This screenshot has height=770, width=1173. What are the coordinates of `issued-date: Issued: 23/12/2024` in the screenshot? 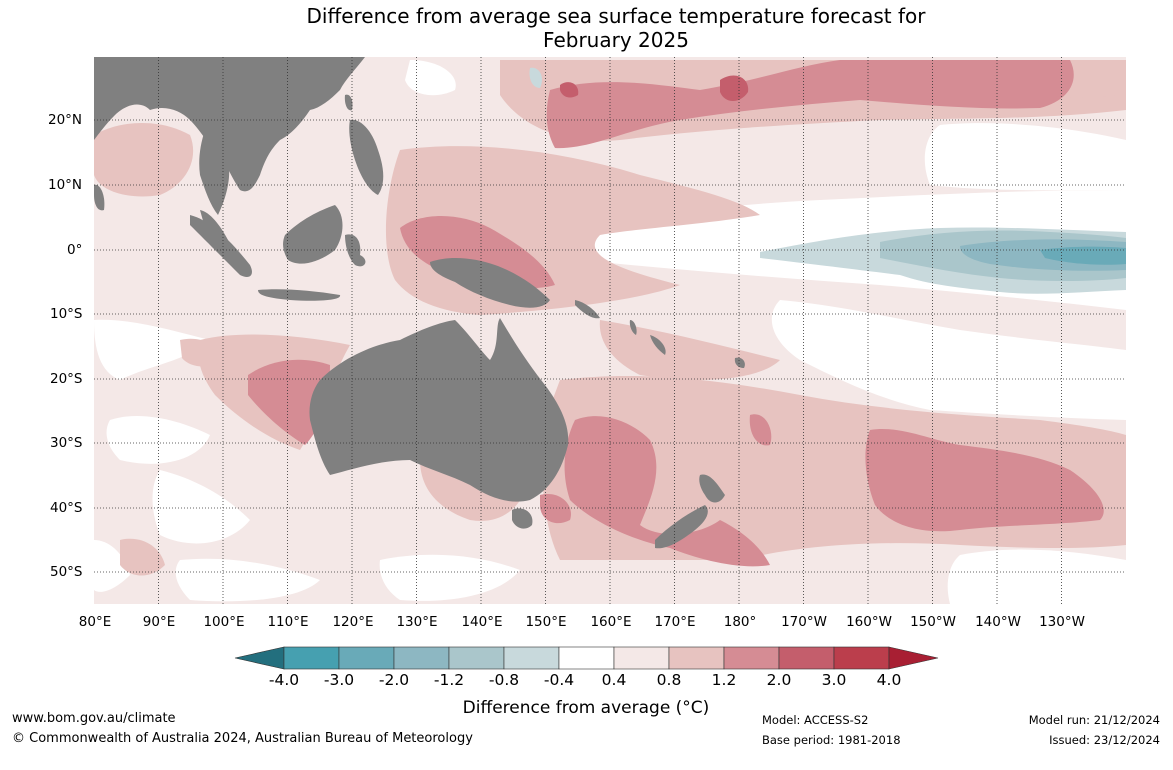 It's located at (1104, 740).